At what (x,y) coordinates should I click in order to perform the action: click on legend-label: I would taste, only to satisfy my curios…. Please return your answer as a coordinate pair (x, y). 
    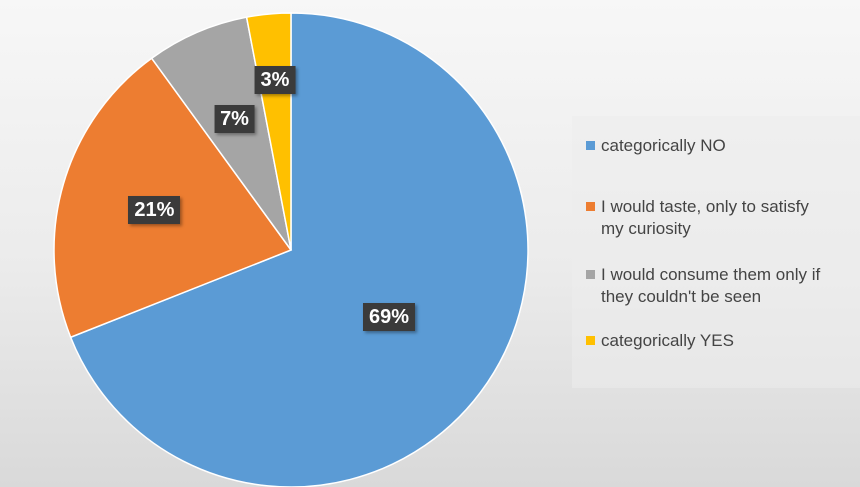
    Looking at the image, I should click on (705, 217).